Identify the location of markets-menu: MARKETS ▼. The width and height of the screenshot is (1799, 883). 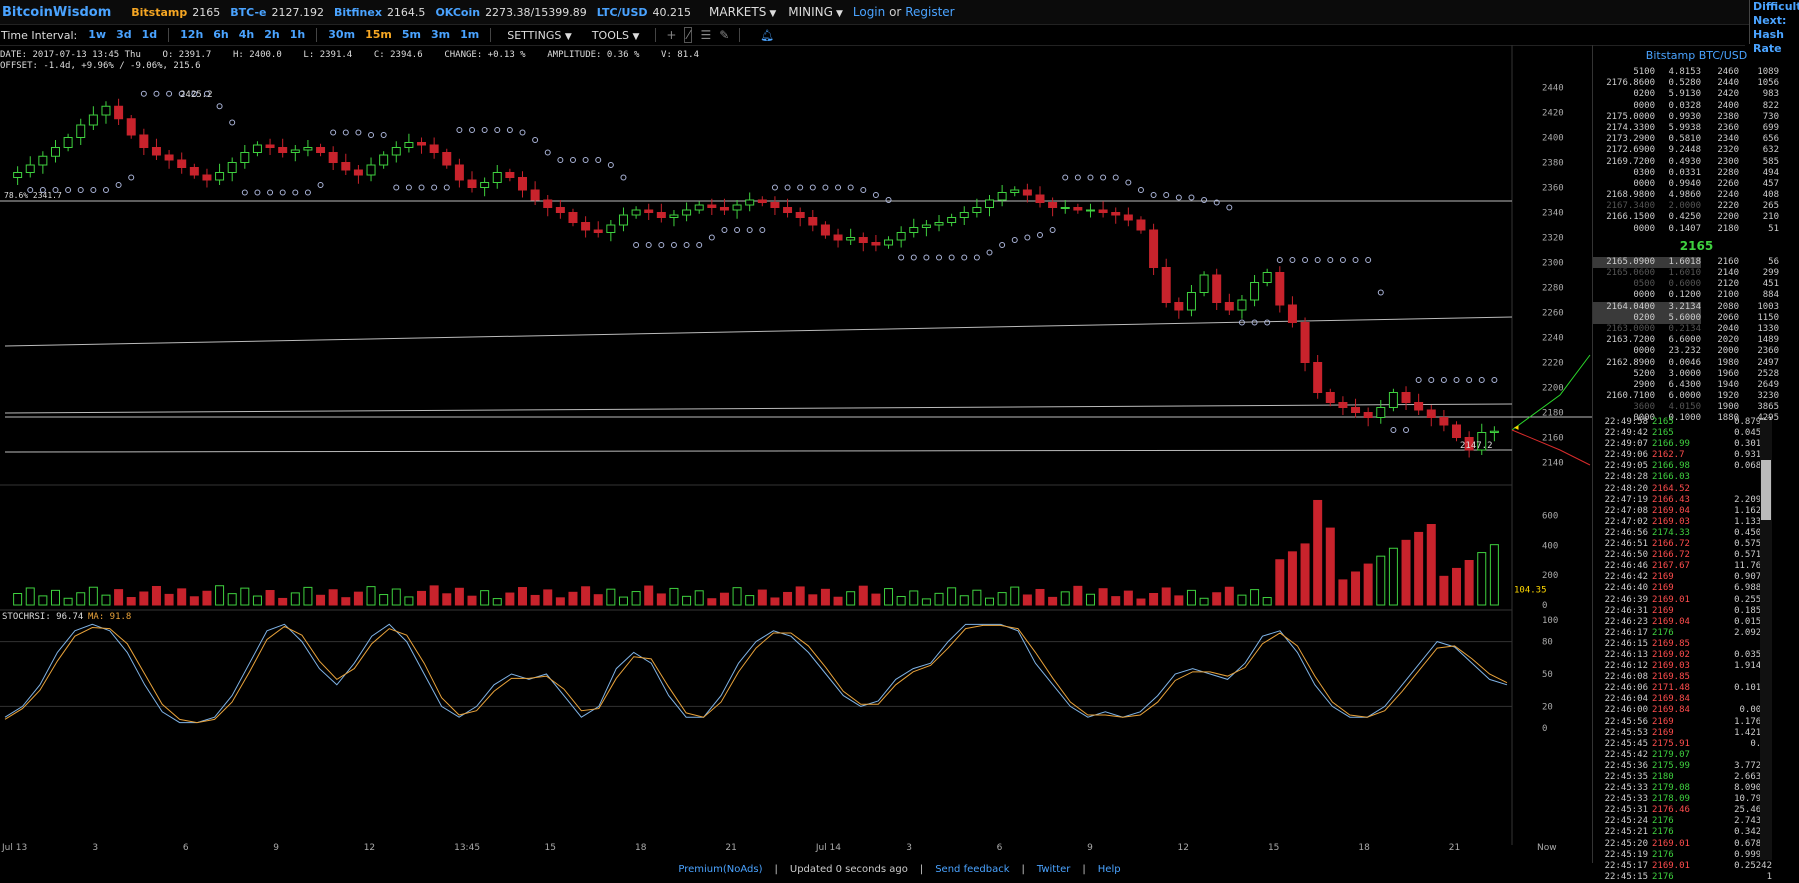
(742, 12).